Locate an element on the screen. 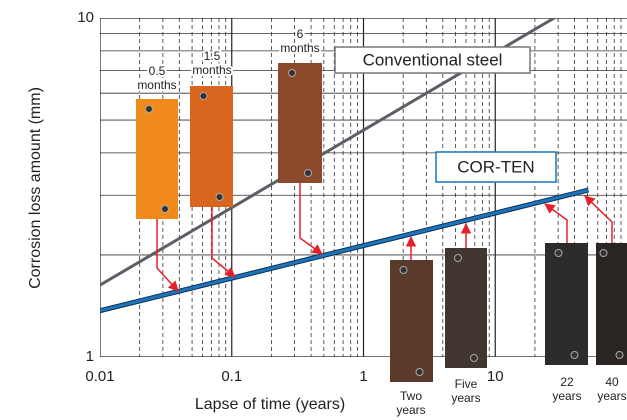  y-tick-label: 1 is located at coordinates (90, 356).